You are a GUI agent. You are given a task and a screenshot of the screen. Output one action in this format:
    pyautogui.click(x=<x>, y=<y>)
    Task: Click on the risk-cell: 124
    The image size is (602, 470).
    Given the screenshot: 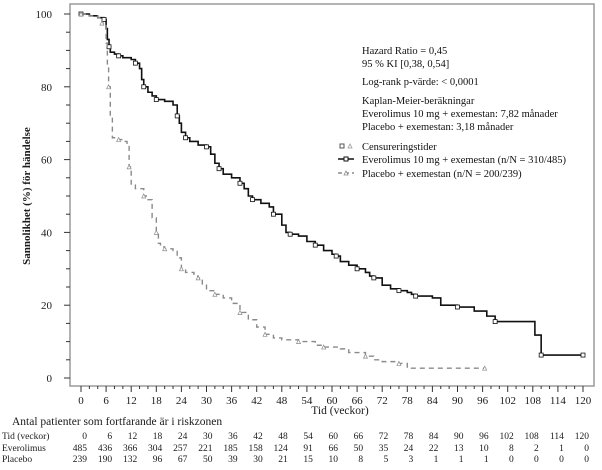 What is the action you would take?
    pyautogui.click(x=280, y=448)
    